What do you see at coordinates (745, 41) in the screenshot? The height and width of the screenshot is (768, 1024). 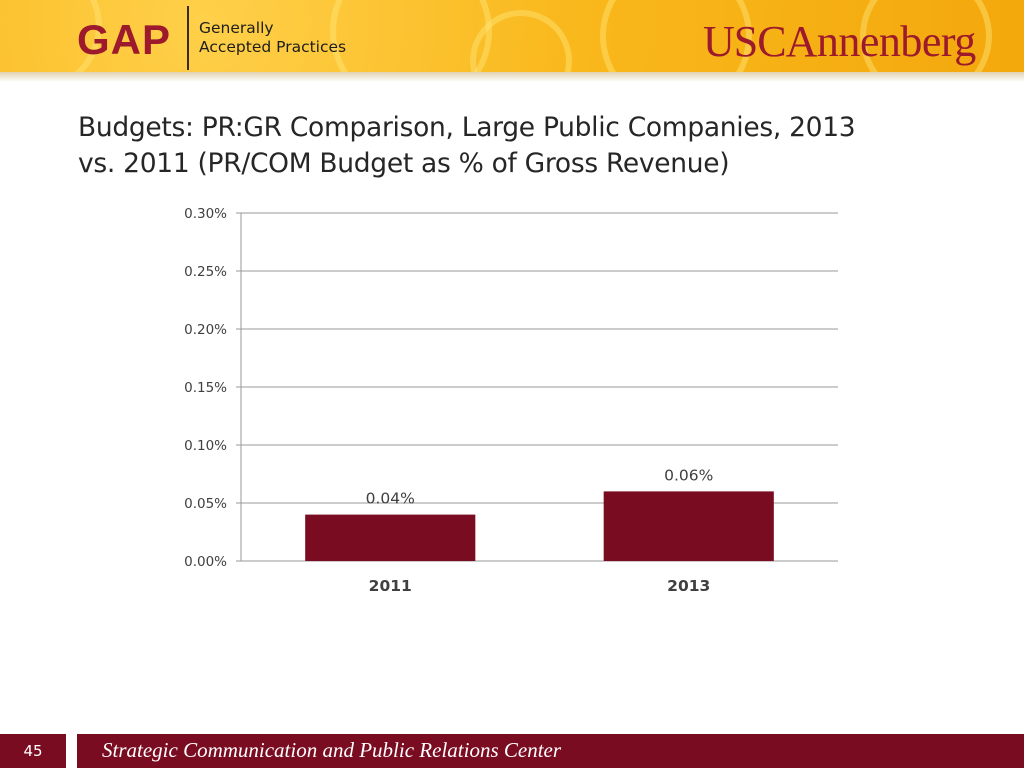 I see `usc-logo-text: USC` at bounding box center [745, 41].